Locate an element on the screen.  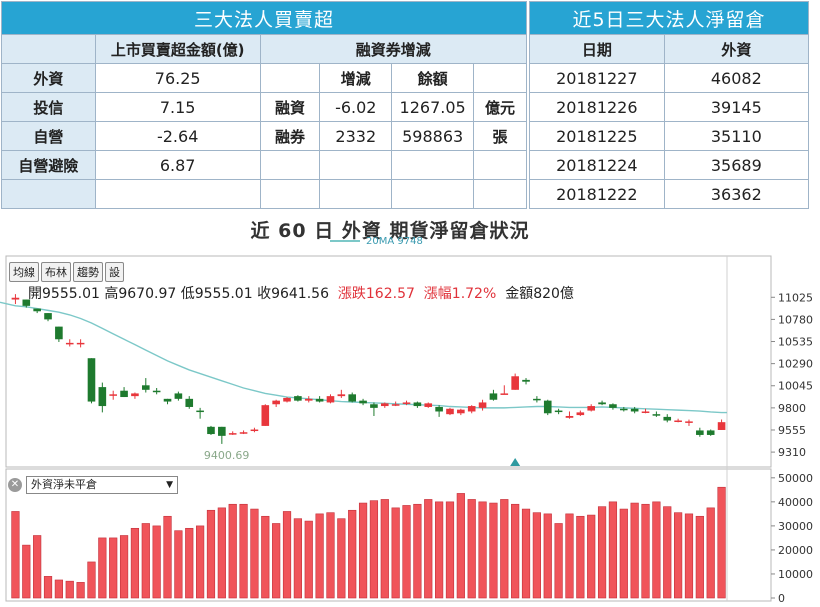
date-cell: 20181227 is located at coordinates (597, 78).